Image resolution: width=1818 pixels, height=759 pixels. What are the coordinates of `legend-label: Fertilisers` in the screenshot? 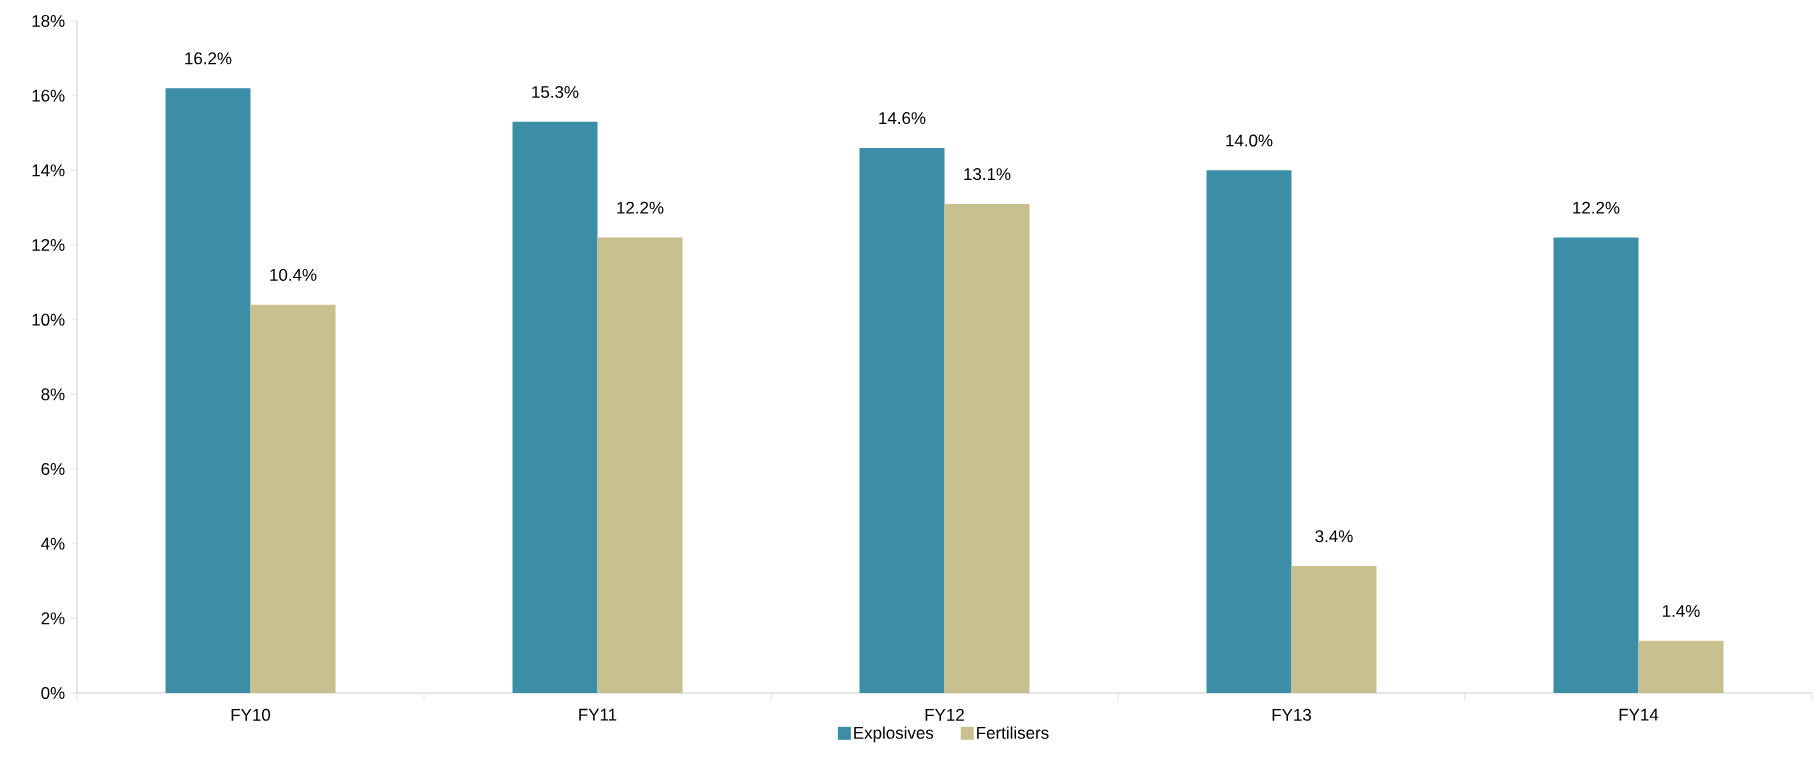 It's located at (1013, 732).